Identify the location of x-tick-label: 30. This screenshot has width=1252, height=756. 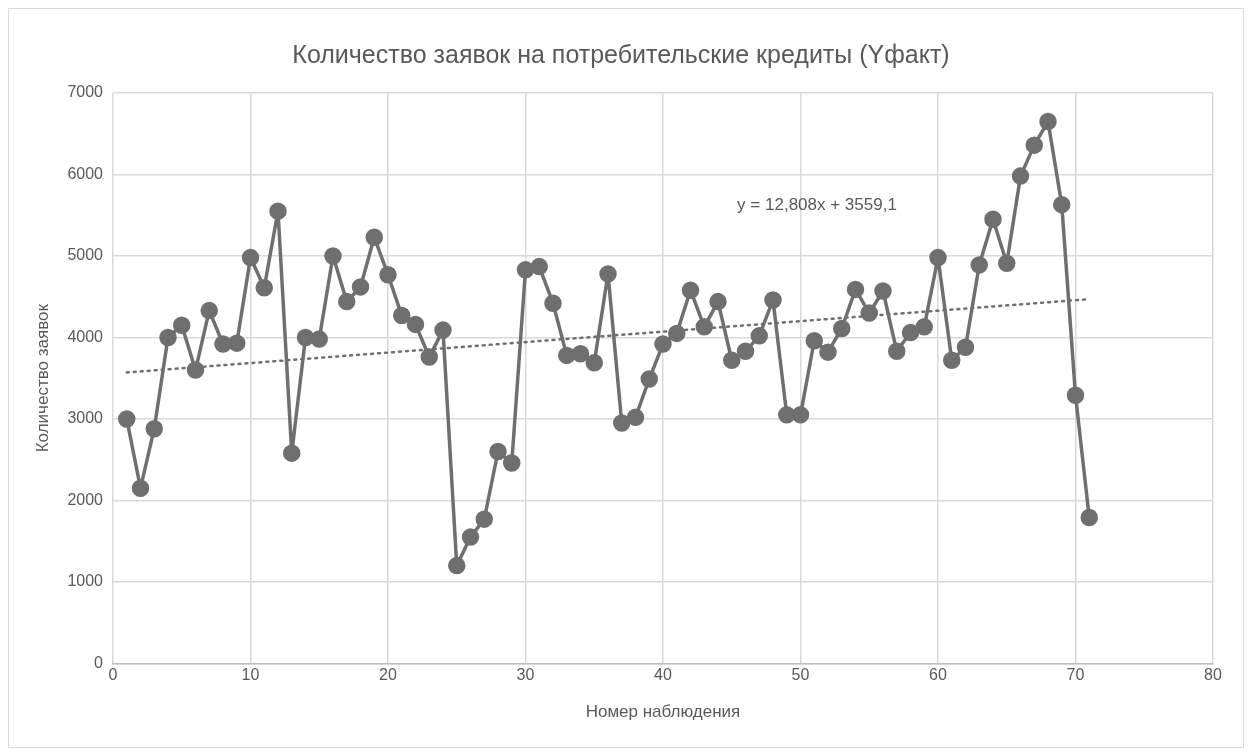
(525, 675).